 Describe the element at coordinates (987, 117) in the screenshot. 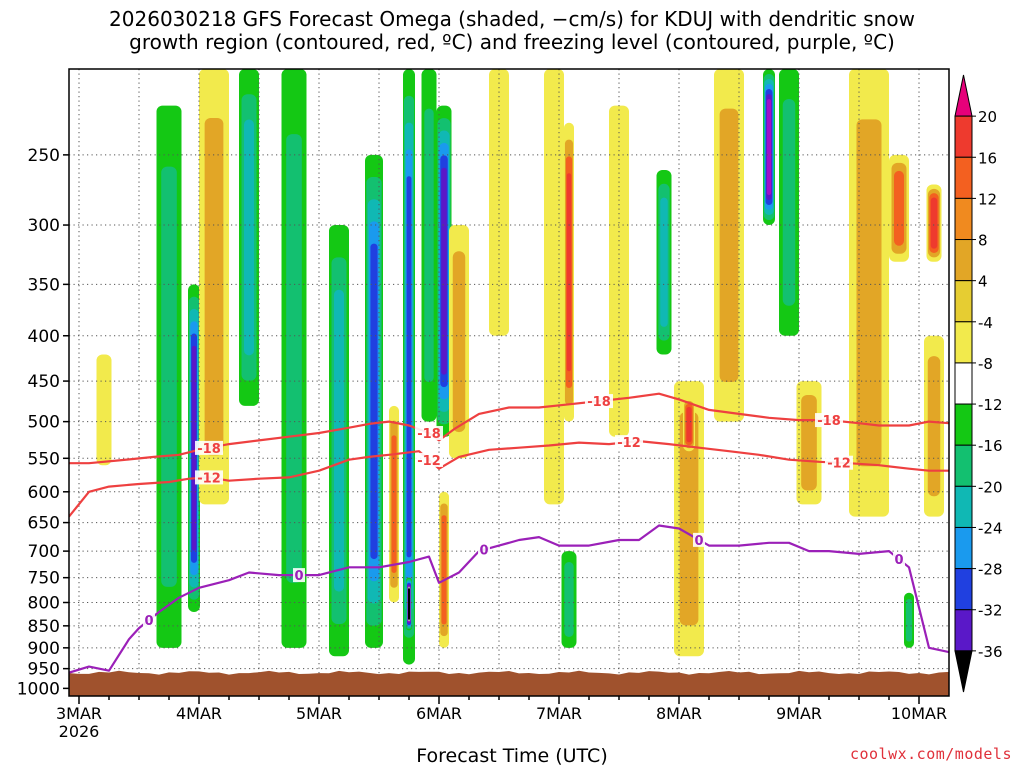

I see `colorbar-label-0: 20` at that location.